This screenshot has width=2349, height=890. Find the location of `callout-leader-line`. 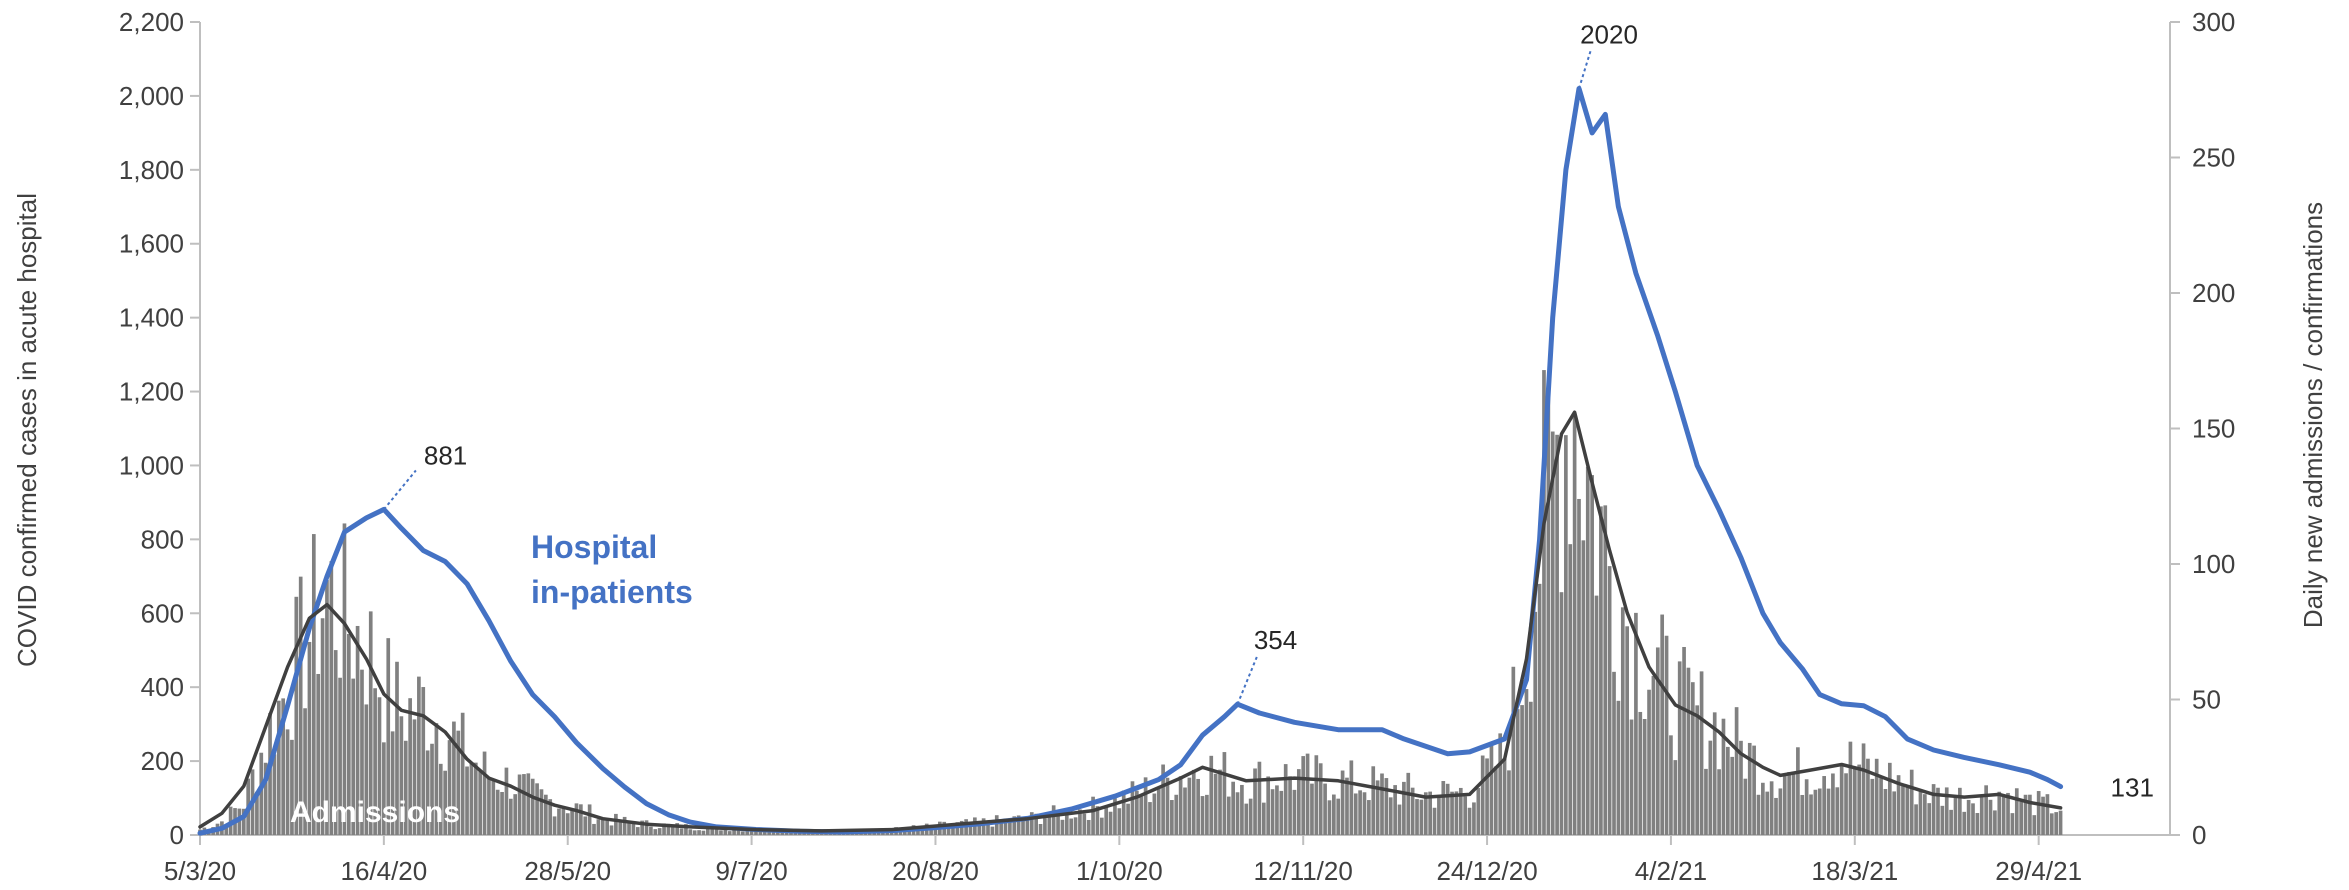

callout-leader-line is located at coordinates (1585, 69).